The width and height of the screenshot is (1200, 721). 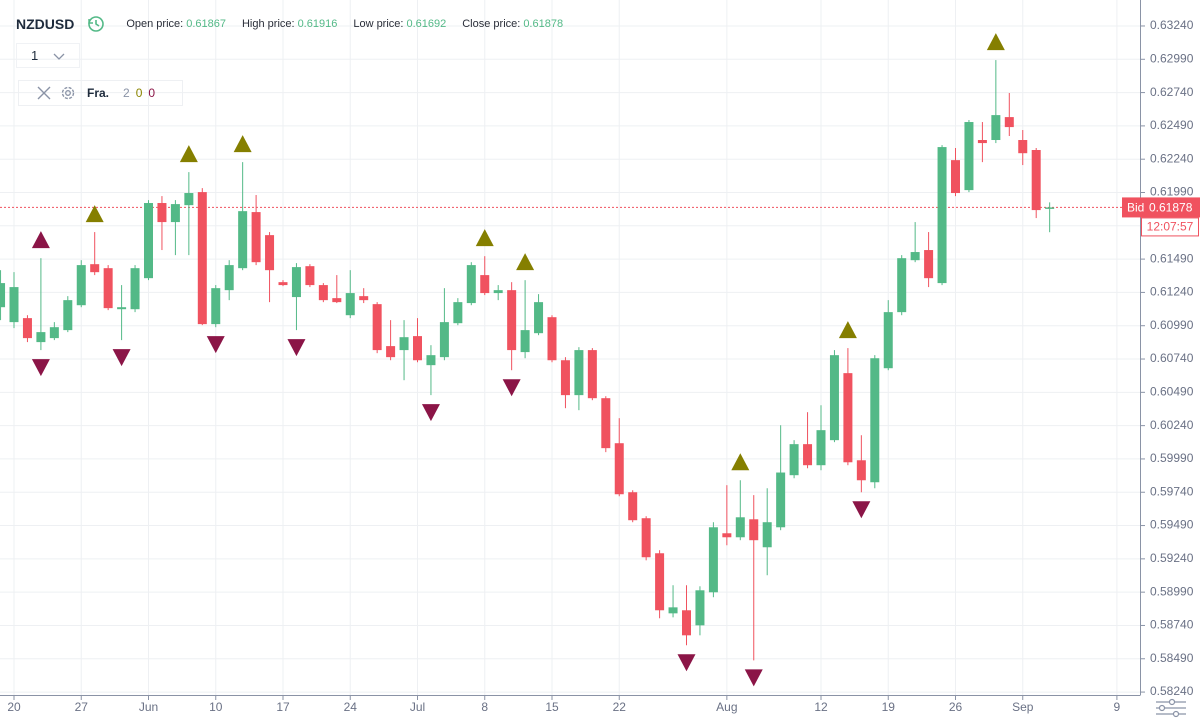 I want to click on time-axis-bg, so click(x=570, y=708).